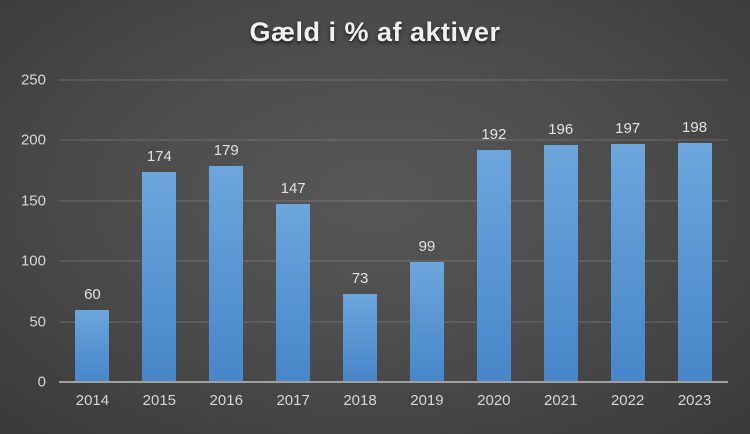  I want to click on bar-value-label: 60, so click(92, 294).